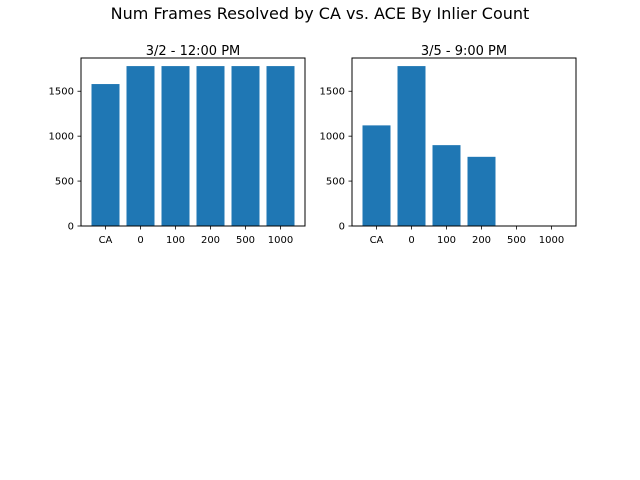  Describe the element at coordinates (481, 240) in the screenshot. I see `right-x-tick-label: 200` at that location.